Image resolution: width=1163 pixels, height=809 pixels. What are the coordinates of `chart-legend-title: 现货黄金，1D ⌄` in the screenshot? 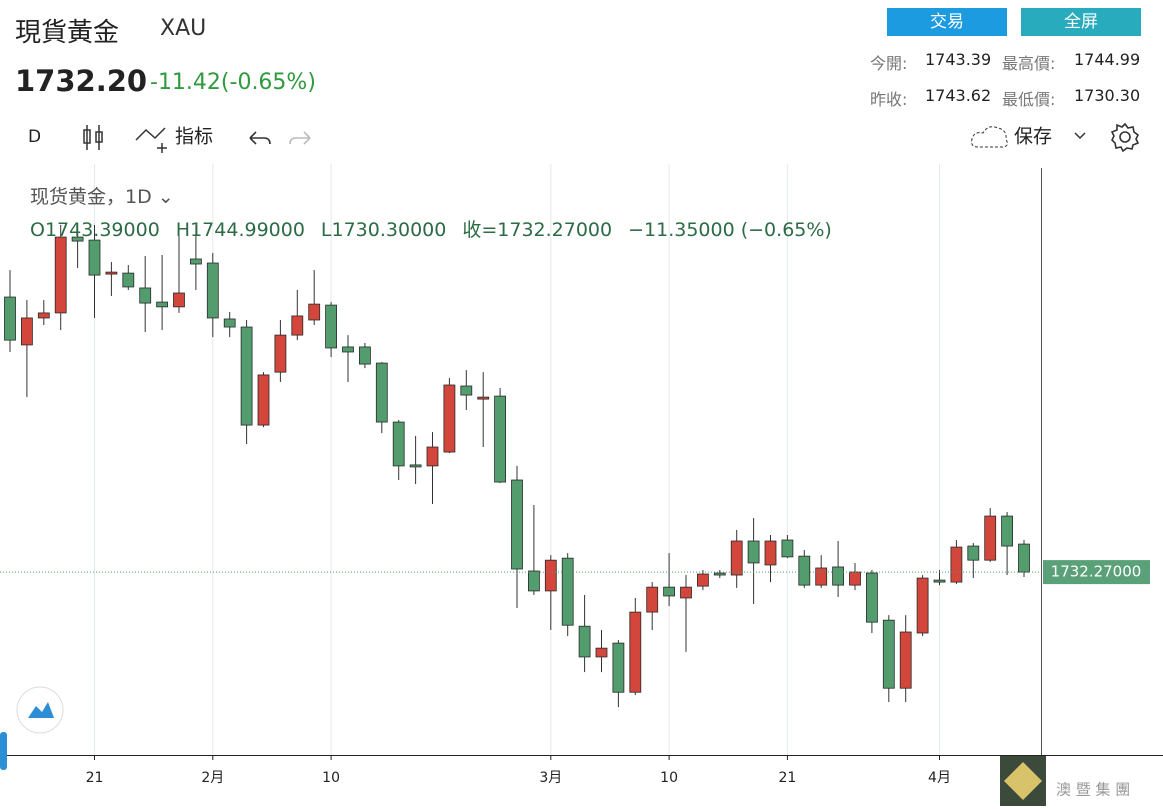 It's located at (102, 197).